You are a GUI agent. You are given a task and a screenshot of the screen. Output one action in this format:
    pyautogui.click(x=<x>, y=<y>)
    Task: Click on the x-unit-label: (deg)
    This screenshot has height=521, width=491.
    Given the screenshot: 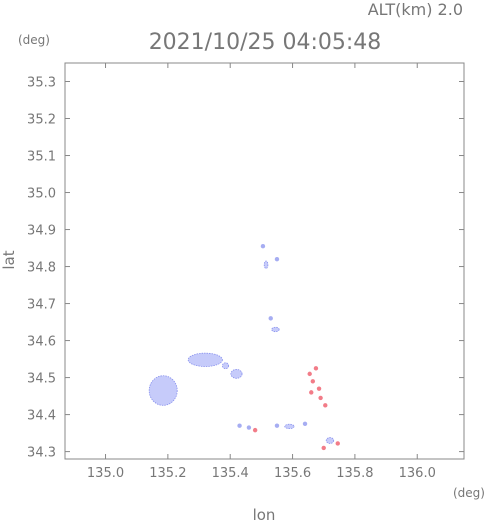 What is the action you would take?
    pyautogui.click(x=469, y=493)
    